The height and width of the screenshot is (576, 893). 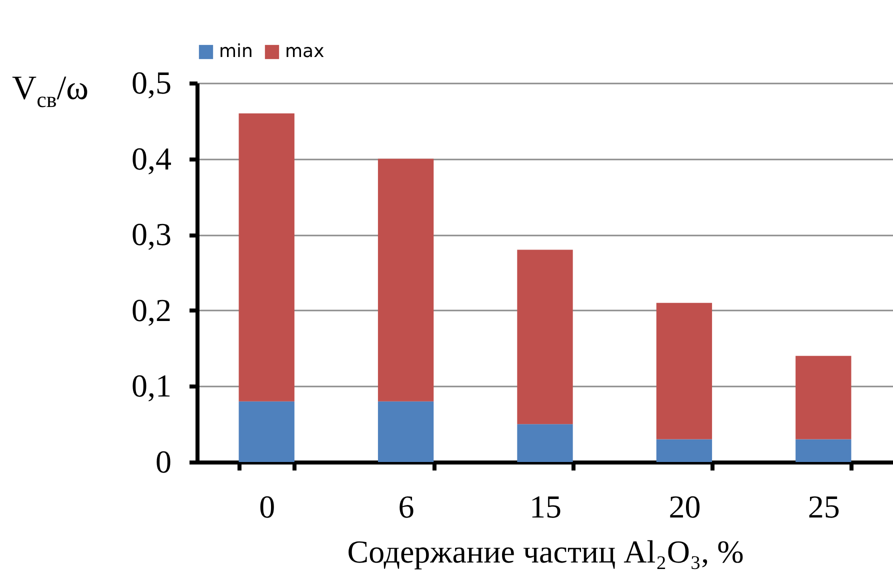 What do you see at coordinates (236, 51) in the screenshot?
I see `legend-label: min` at bounding box center [236, 51].